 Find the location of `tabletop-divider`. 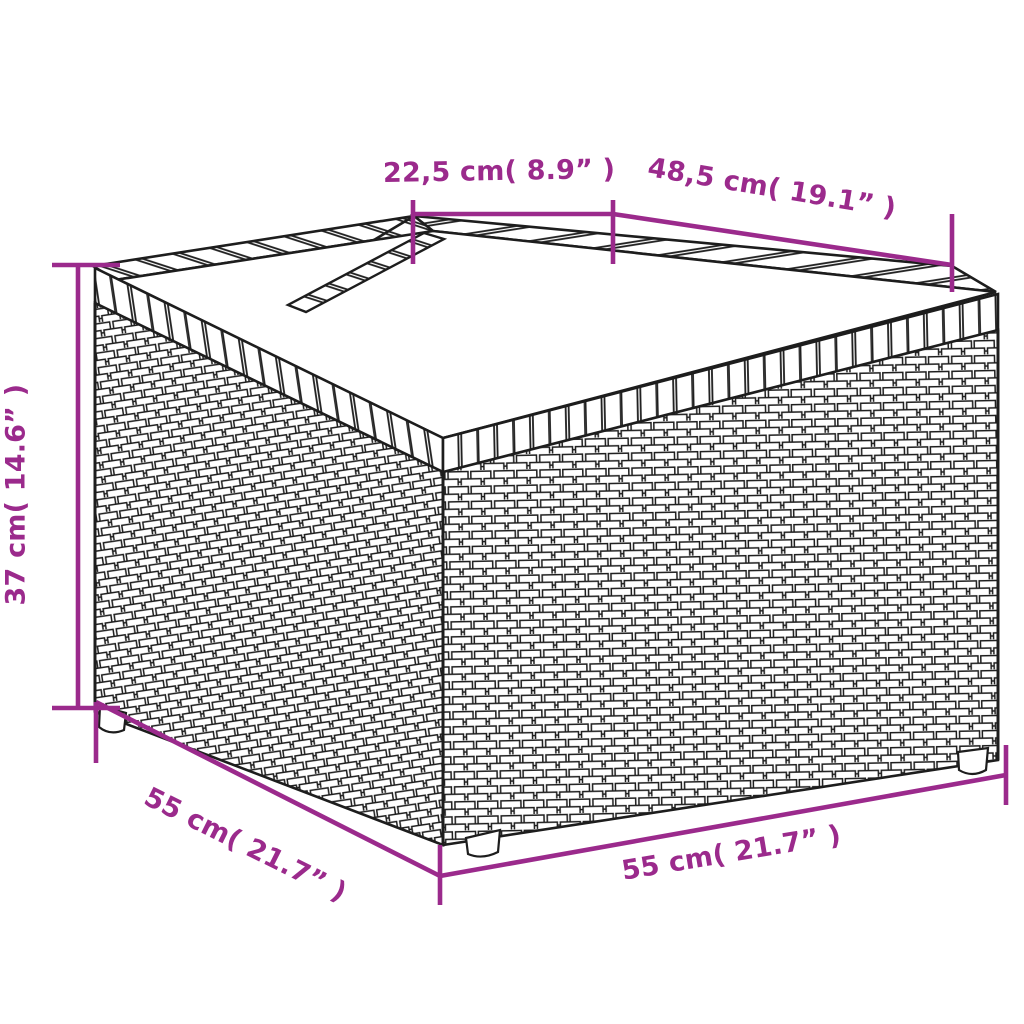

tabletop-divider is located at coordinates (366, 272).